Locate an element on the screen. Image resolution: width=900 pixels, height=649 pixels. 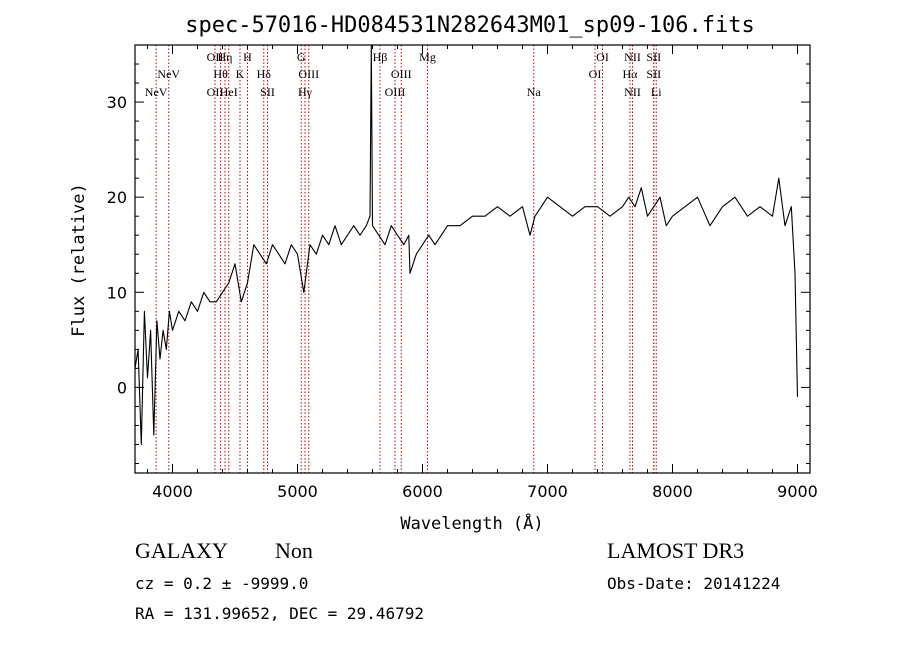
line-label: Hη is located at coordinates (225, 57).